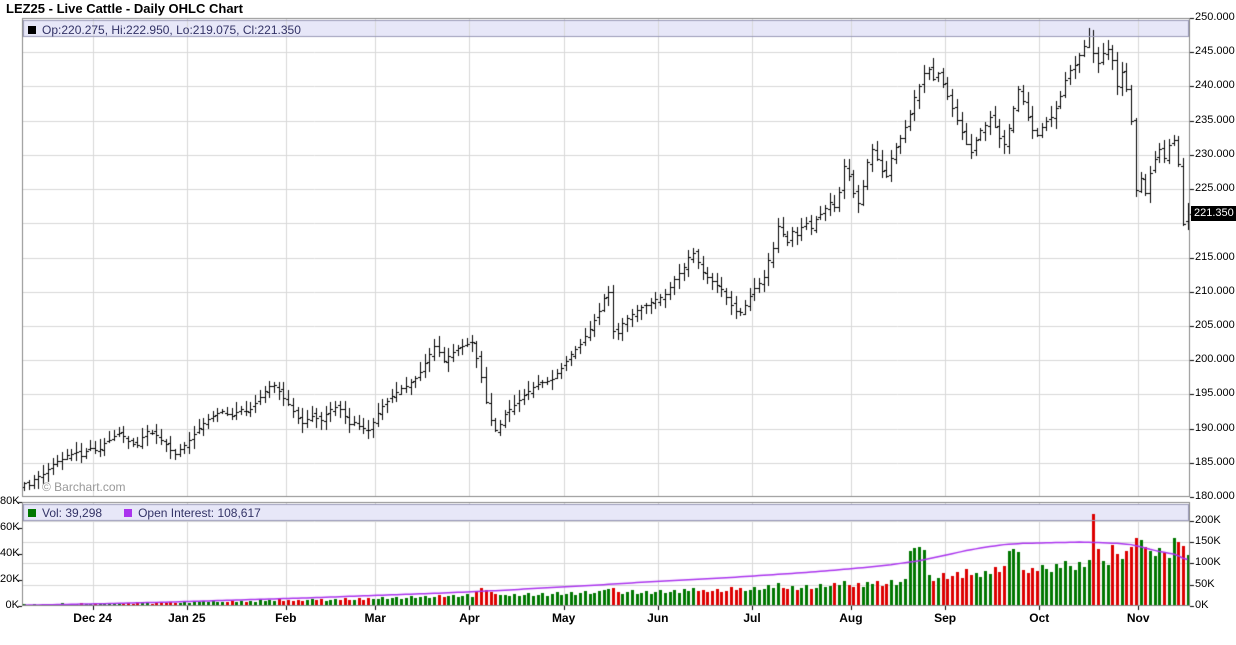 This screenshot has height=645, width=1236. Describe the element at coordinates (10, 579) in the screenshot. I see `volume-left-axis-label: 20K` at that location.